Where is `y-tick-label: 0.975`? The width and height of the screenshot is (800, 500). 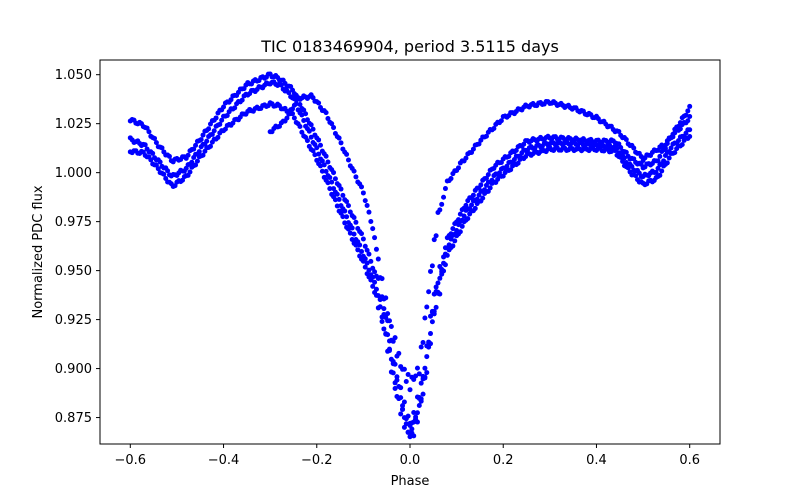 y-tick-label: 0.975 is located at coordinates (73, 222).